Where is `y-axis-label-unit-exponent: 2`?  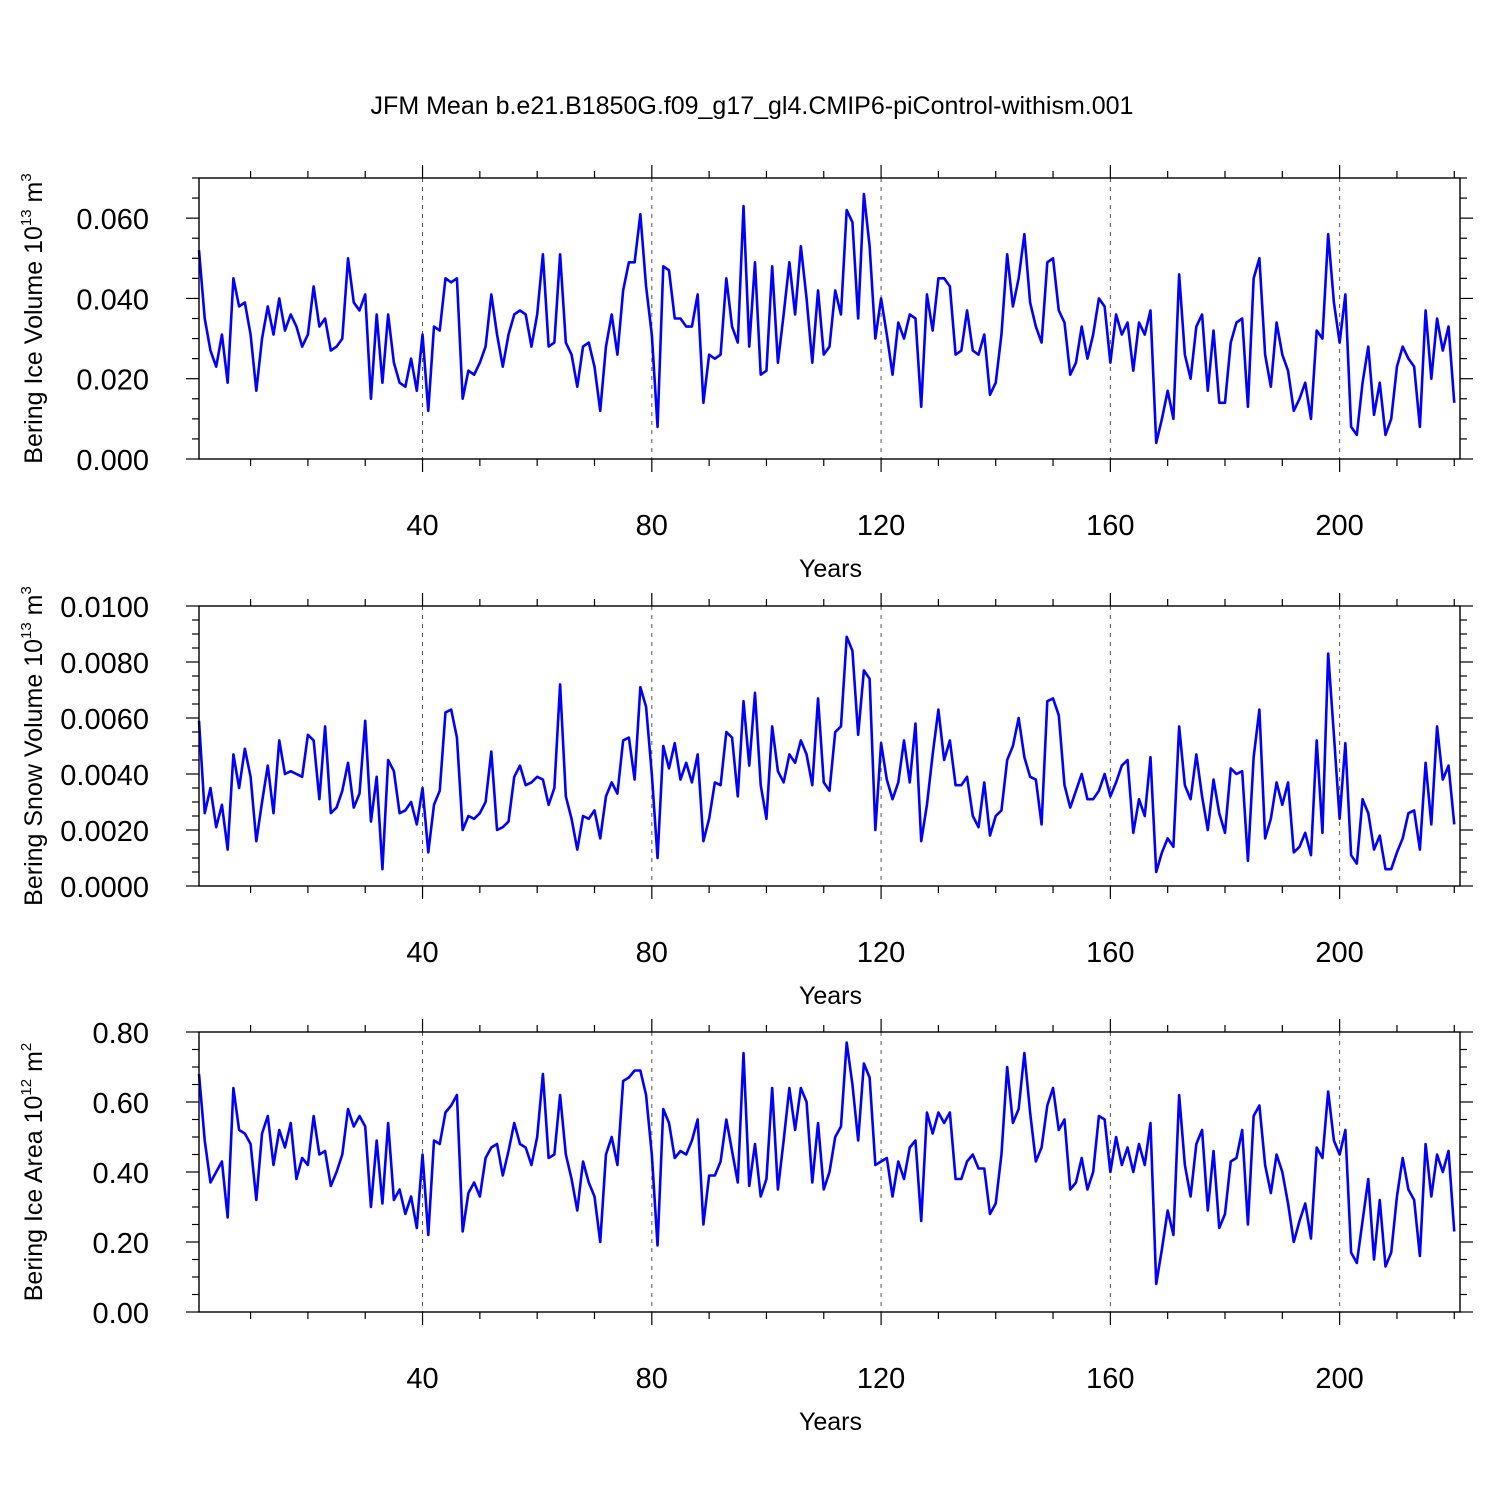
y-axis-label-unit-exponent: 2 is located at coordinates (26, 1047).